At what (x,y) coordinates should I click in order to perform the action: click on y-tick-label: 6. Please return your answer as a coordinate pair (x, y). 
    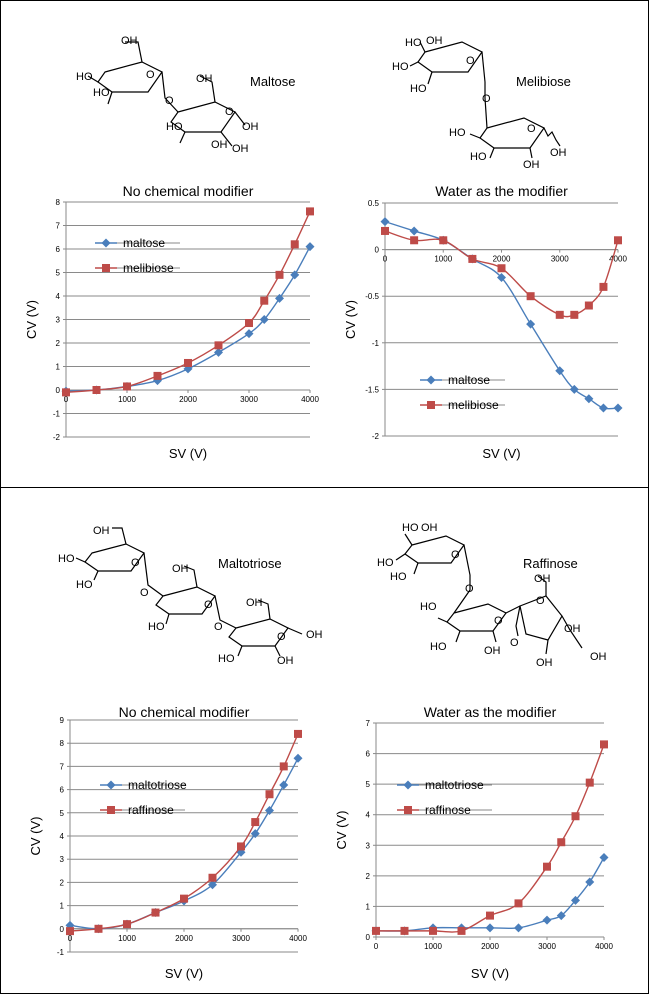
    Looking at the image, I should click on (62, 790).